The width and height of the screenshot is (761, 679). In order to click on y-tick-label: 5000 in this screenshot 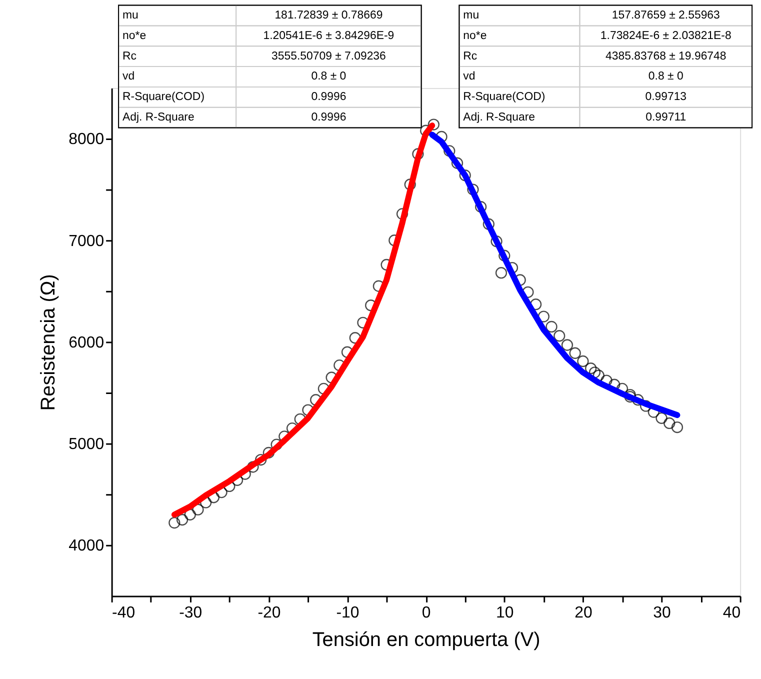, I will do `click(86, 445)`.